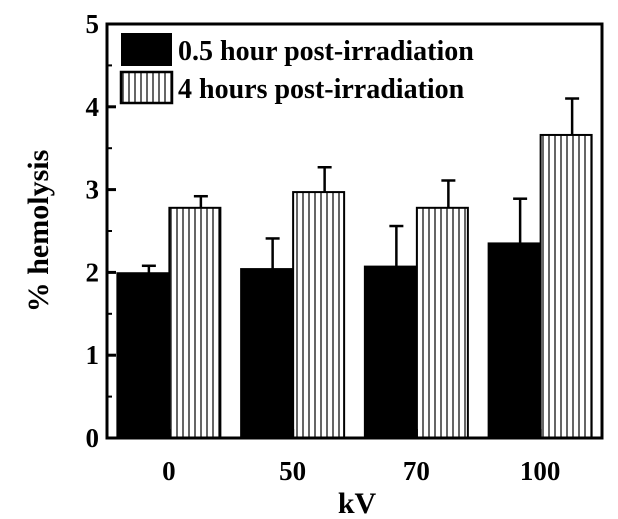 This screenshot has width=618, height=519. What do you see at coordinates (93, 355) in the screenshot?
I see `y-tick-label: 1` at bounding box center [93, 355].